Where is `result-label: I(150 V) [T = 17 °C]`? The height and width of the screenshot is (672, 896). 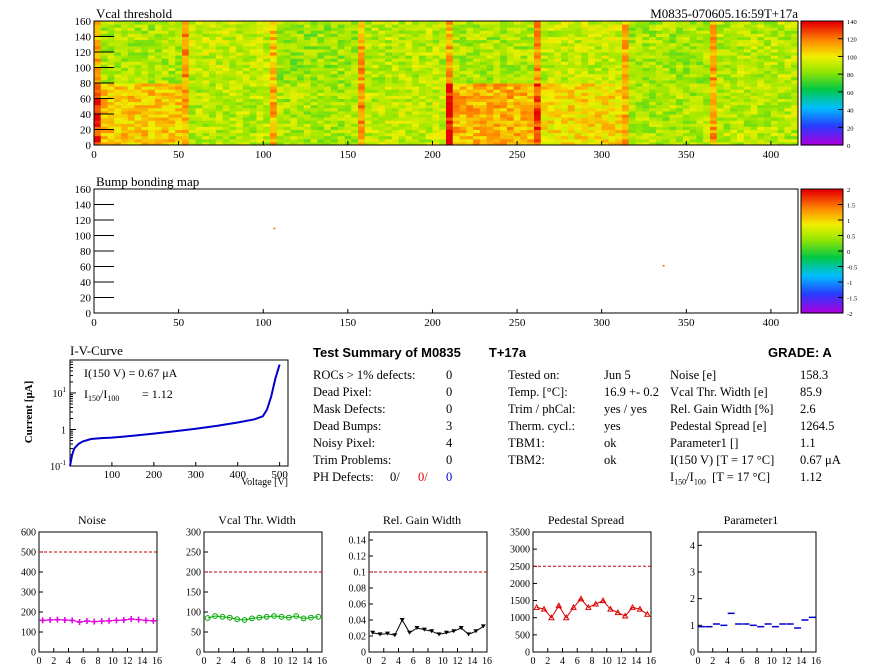
result-label: I(150 V) [T = 17 °C] is located at coordinates (722, 460).